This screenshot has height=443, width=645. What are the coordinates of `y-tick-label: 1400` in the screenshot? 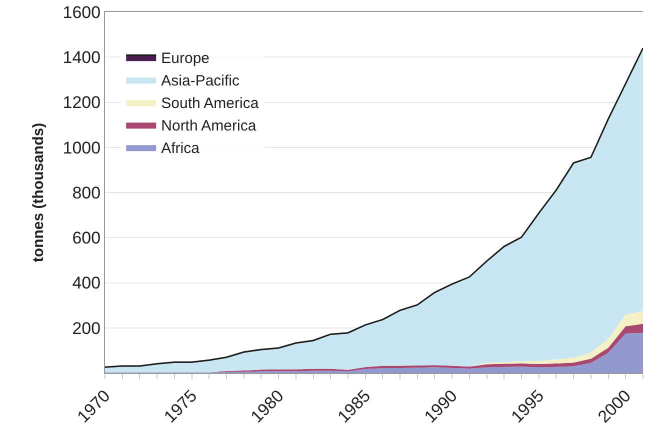 It's located at (81, 58).